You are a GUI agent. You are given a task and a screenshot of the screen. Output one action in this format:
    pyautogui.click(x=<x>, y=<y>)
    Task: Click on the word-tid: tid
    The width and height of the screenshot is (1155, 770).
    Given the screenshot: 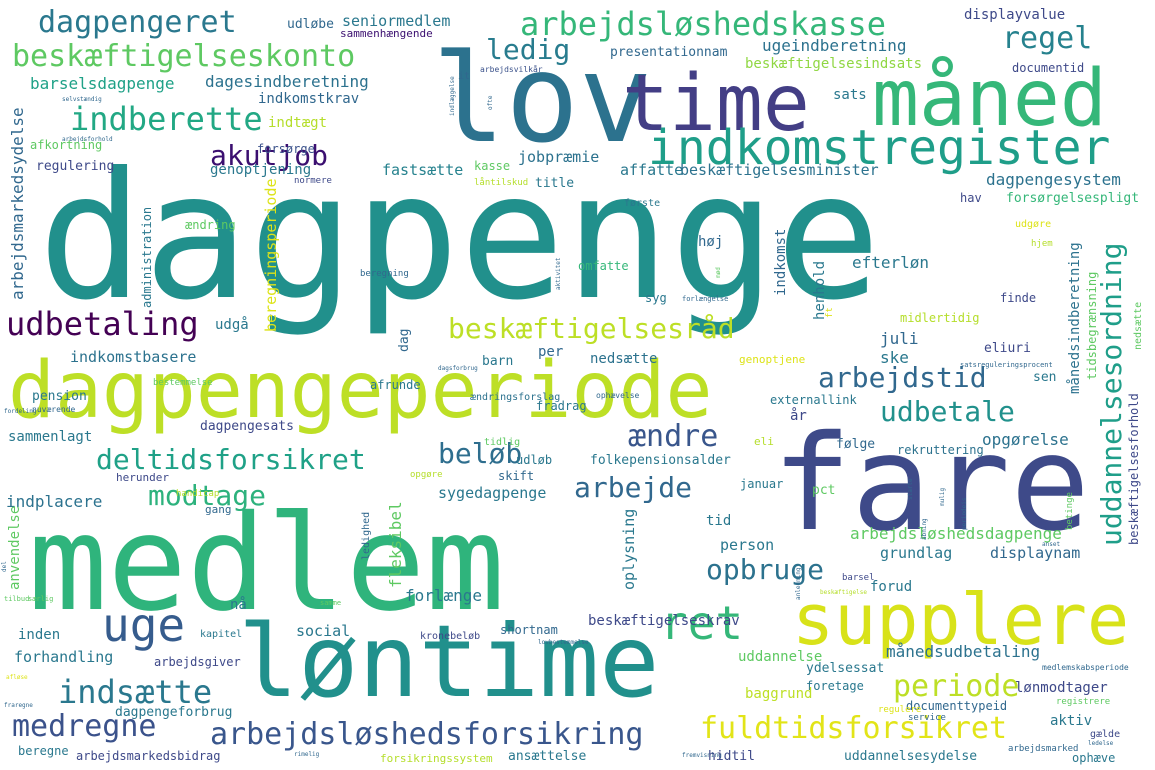 What is the action you would take?
    pyautogui.click(x=719, y=521)
    